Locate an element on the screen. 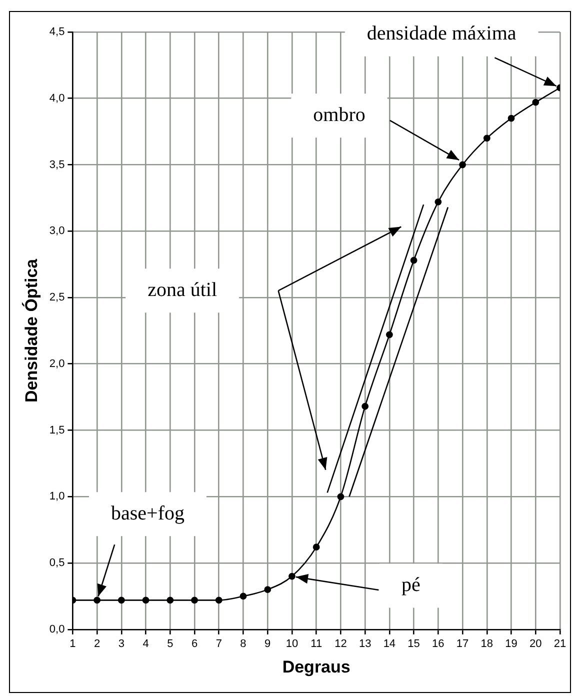 The image size is (574, 696). x-tick-label: 3 is located at coordinates (121, 644).